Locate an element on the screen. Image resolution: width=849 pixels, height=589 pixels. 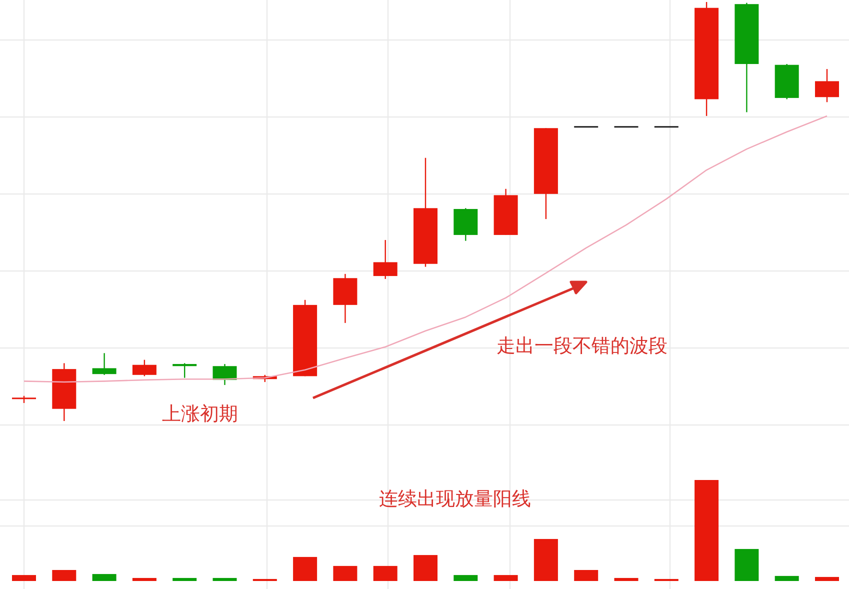
annotation: 上涨初期 is located at coordinates (200, 414).